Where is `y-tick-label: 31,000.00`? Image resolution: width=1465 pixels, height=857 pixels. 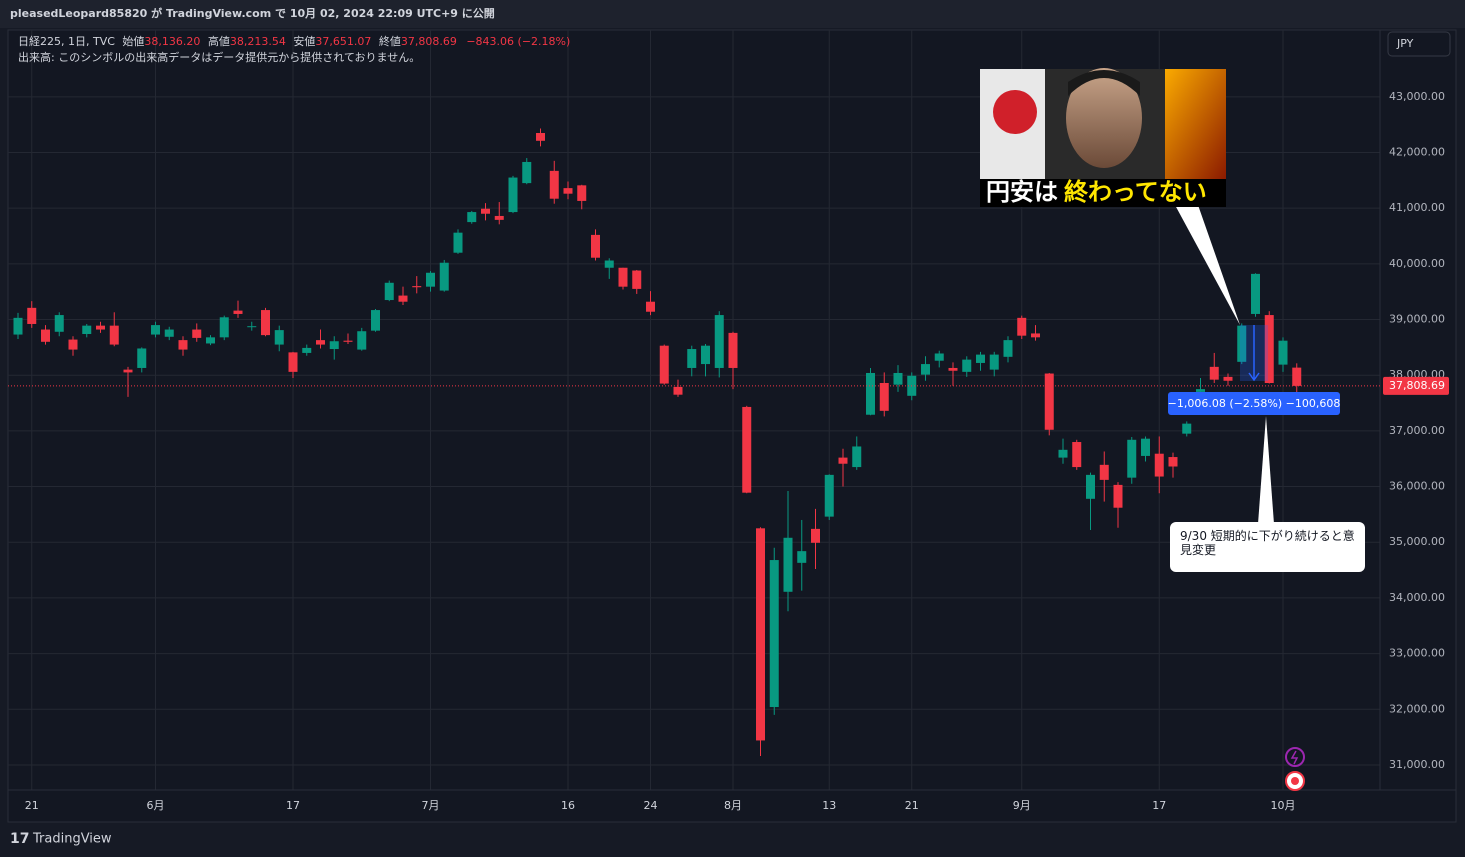
y-tick-label: 31,000.00 is located at coordinates (1417, 764).